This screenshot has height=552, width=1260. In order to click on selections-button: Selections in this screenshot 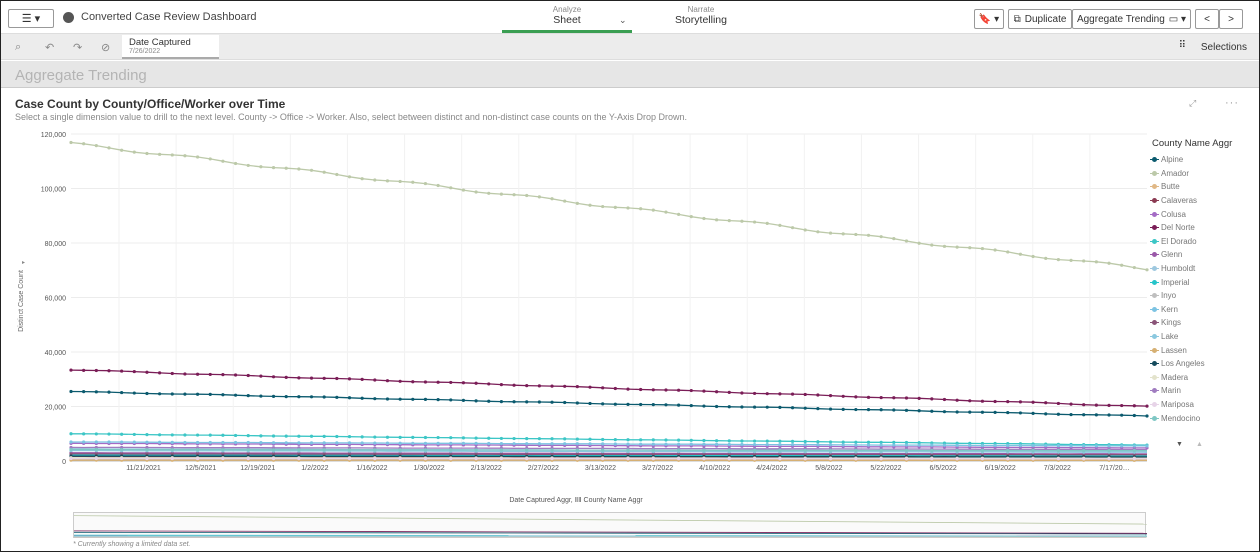, I will do `click(1223, 47)`.